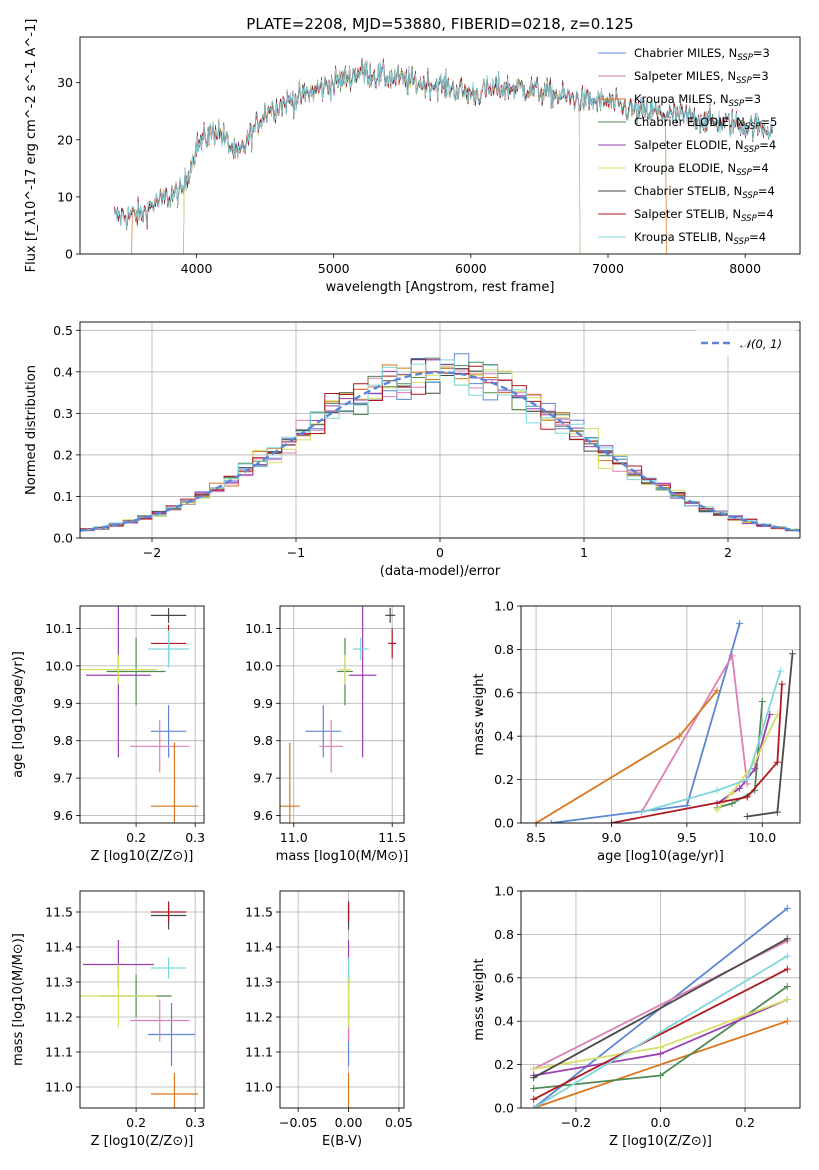 The image size is (819, 1170). I want to click on errorbar-salpeter-miles, so click(160, 1020).